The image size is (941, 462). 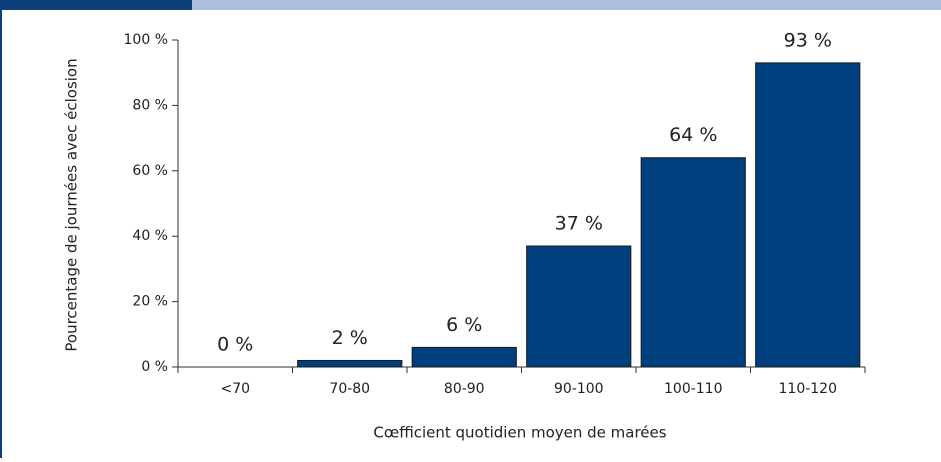 What do you see at coordinates (519, 433) in the screenshot?
I see `x-axis-label: Cœfficient quotidien moyen de marées` at bounding box center [519, 433].